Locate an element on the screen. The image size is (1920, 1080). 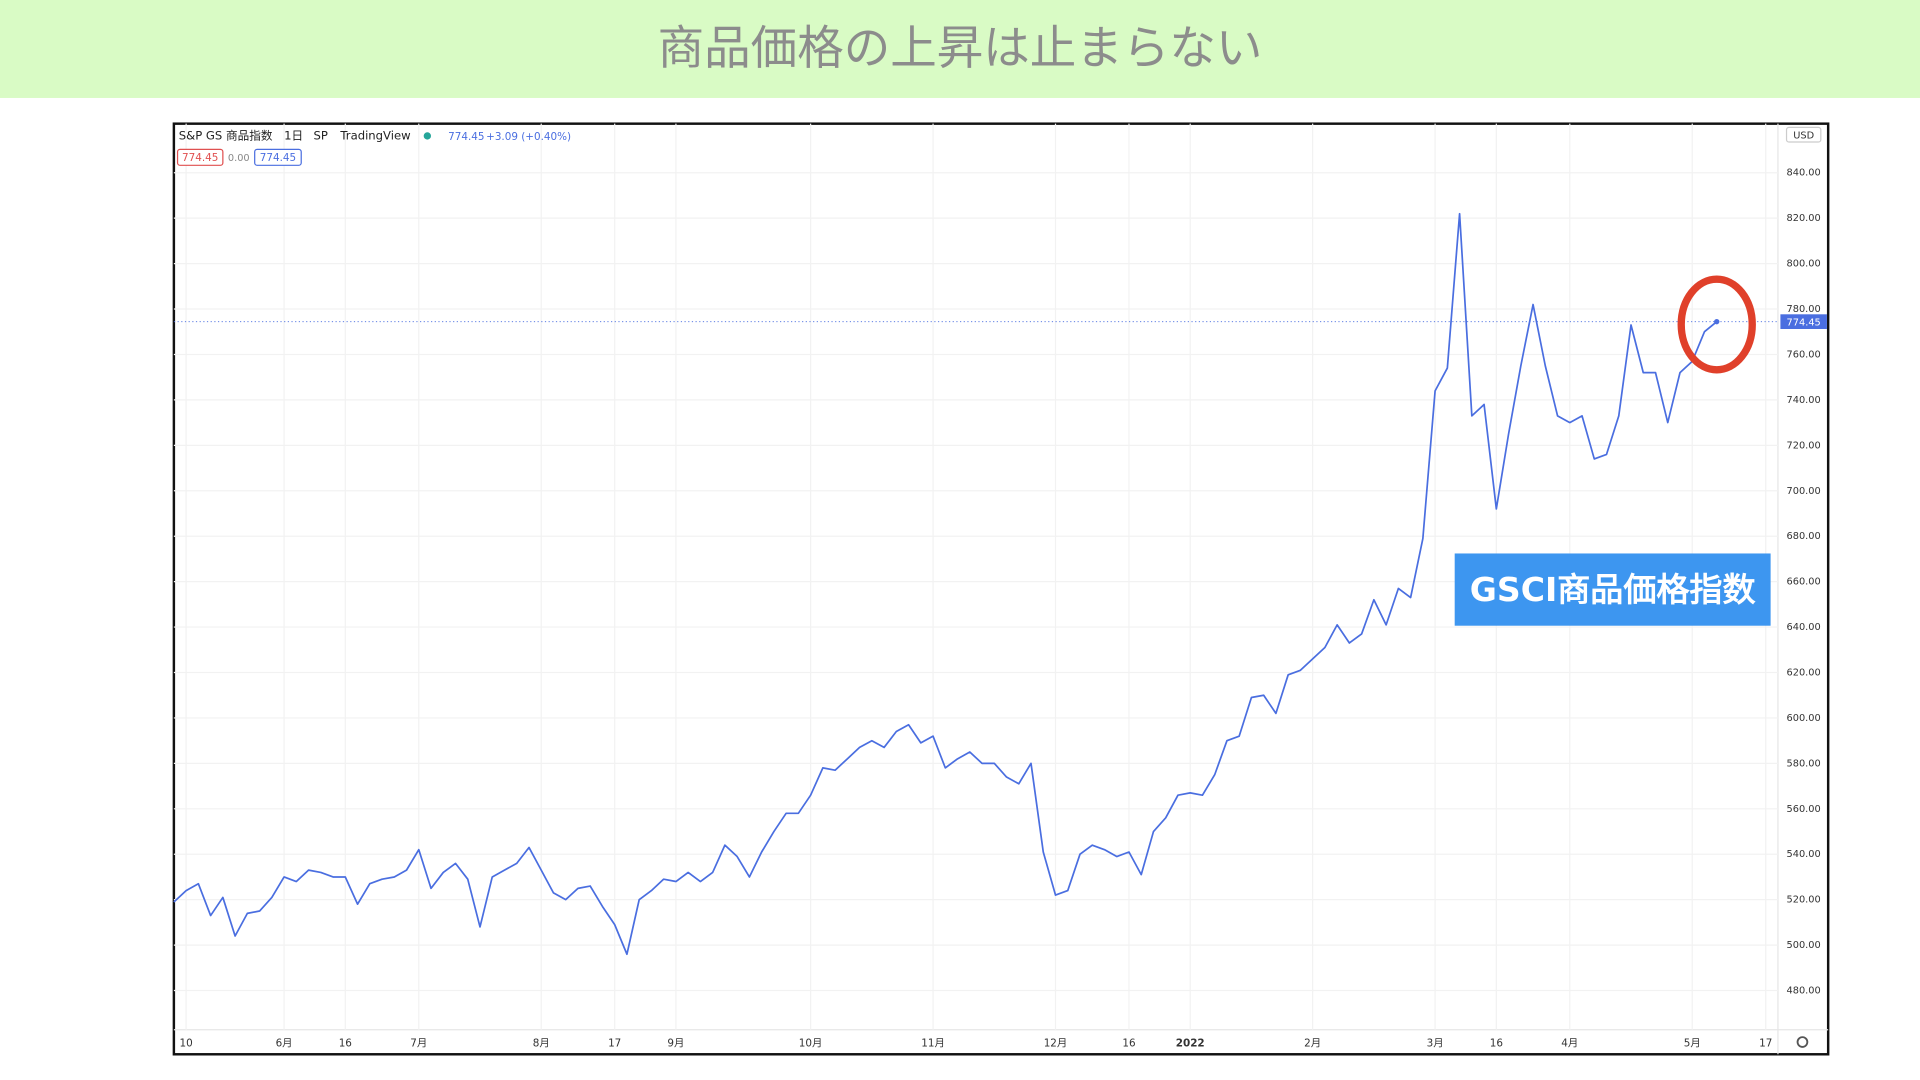
x-tick-label: 10月 is located at coordinates (811, 1043).